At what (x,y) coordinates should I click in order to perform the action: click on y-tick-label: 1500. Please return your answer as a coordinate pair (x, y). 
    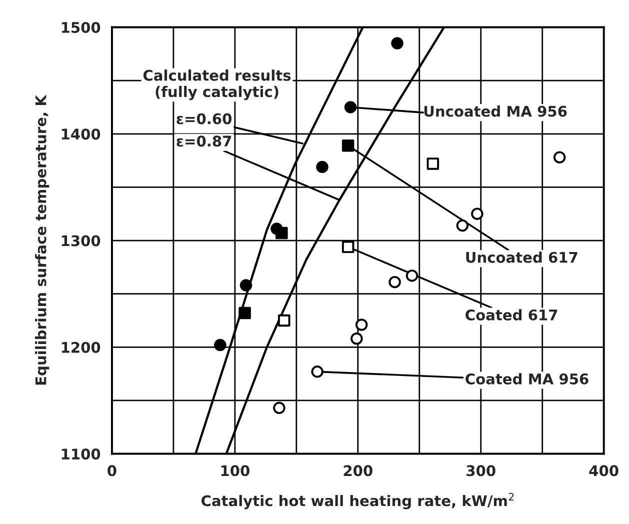
    Looking at the image, I should click on (81, 27).